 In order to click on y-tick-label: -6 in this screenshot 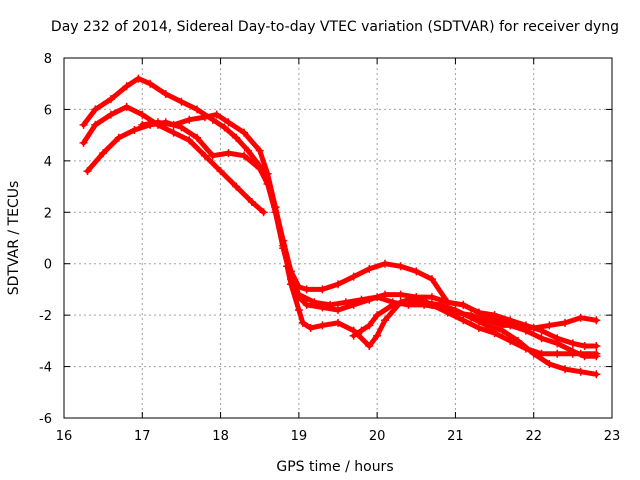, I will do `click(45, 419)`.